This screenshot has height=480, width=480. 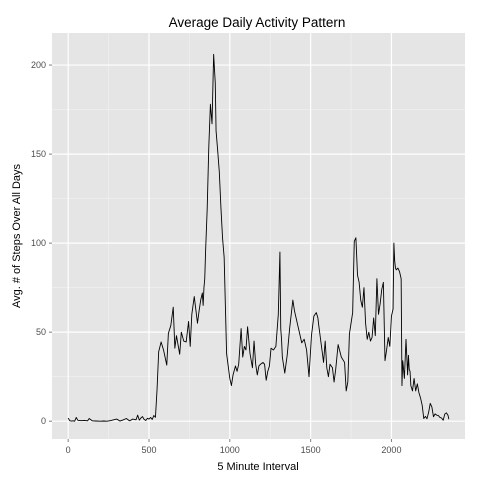 I want to click on y-tick-label: 200, so click(x=38, y=65).